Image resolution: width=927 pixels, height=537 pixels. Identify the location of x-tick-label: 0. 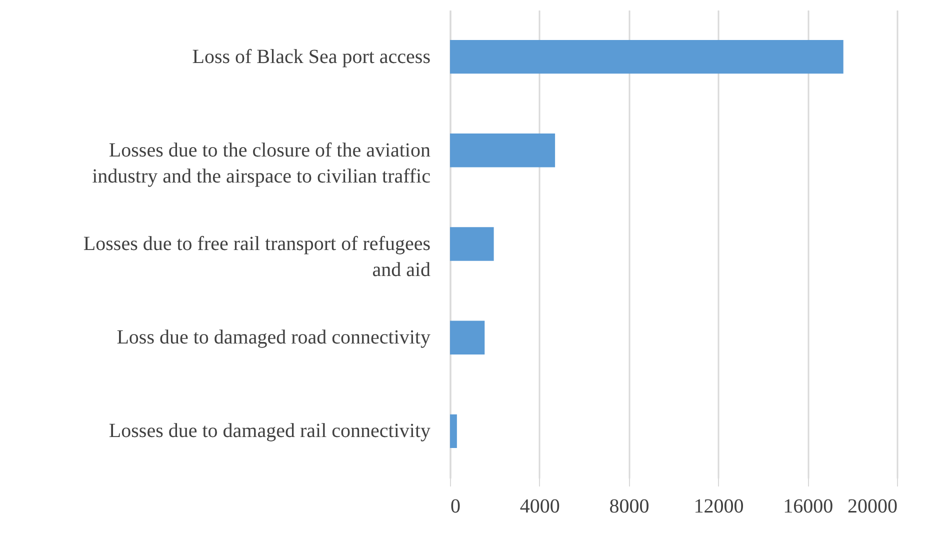
(455, 507).